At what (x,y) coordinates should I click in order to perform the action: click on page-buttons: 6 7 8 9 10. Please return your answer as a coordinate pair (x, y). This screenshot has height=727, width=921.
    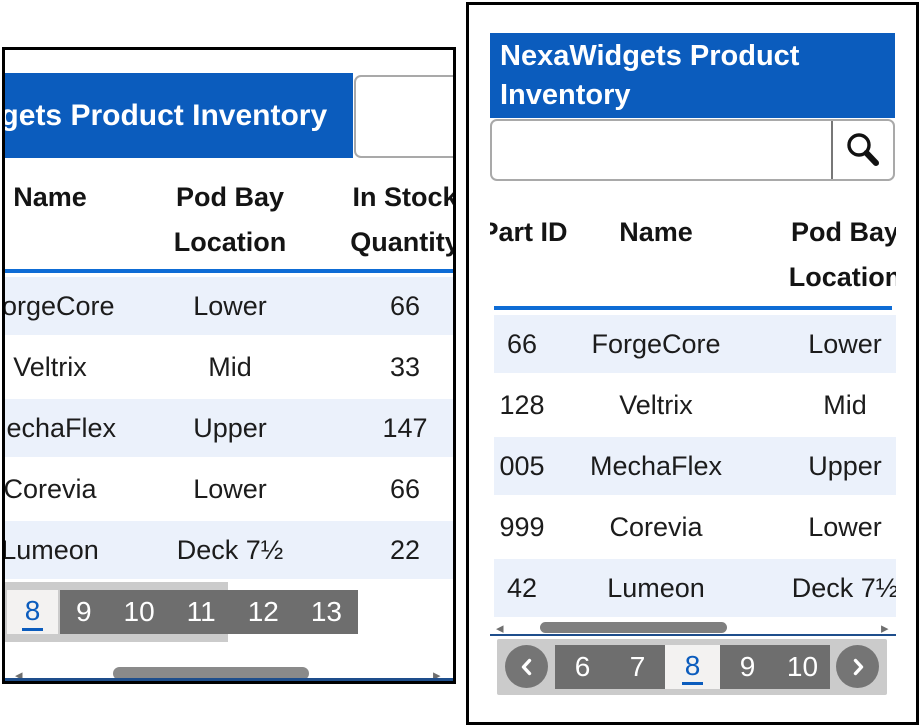
    Looking at the image, I should click on (692, 667).